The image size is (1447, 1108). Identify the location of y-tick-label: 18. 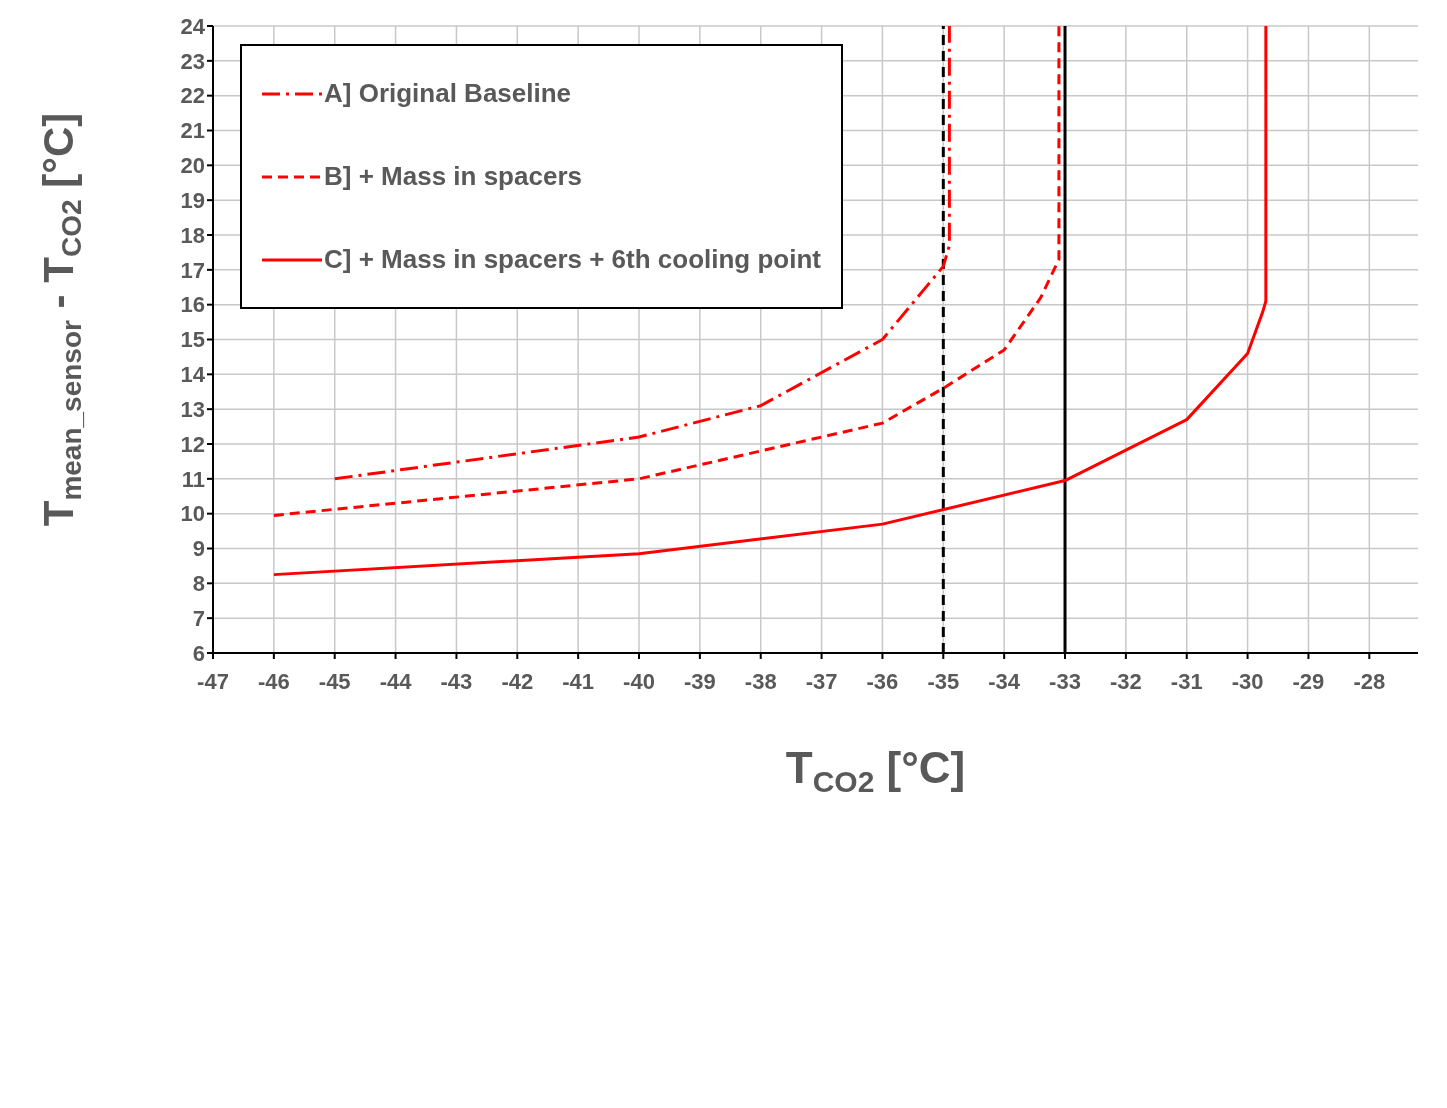
(192, 235).